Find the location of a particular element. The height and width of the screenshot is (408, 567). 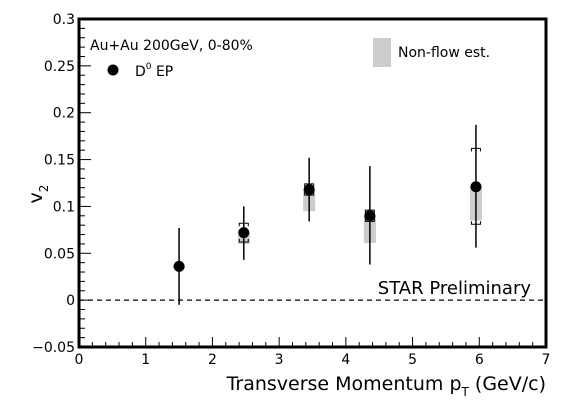

legend-nonflow-label: Non-flow est. is located at coordinates (444, 53).